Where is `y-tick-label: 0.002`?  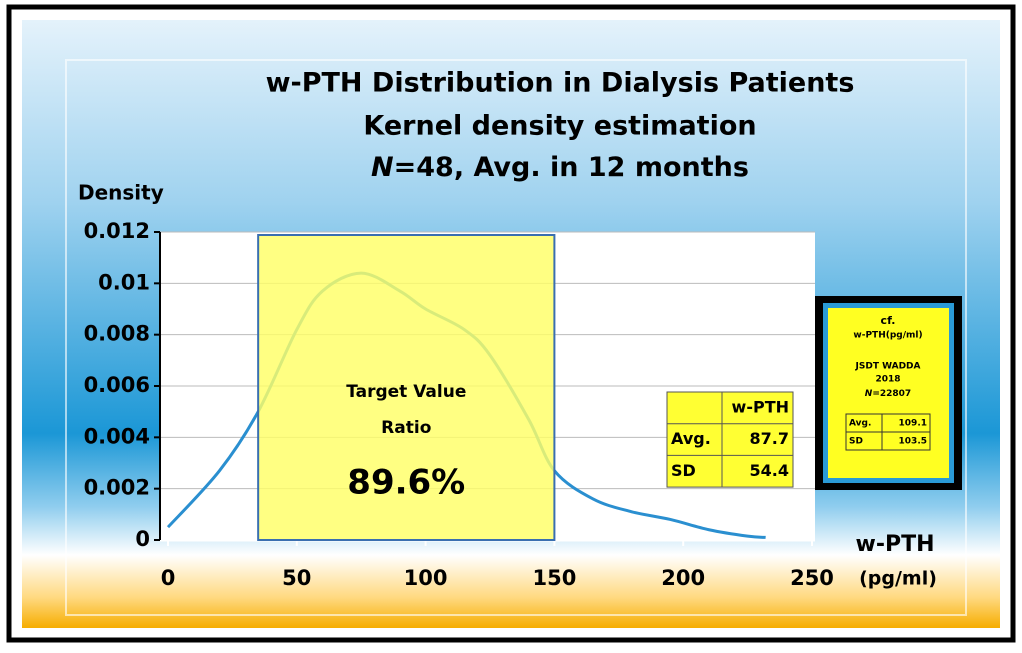
y-tick-label: 0.002 is located at coordinates (117, 488).